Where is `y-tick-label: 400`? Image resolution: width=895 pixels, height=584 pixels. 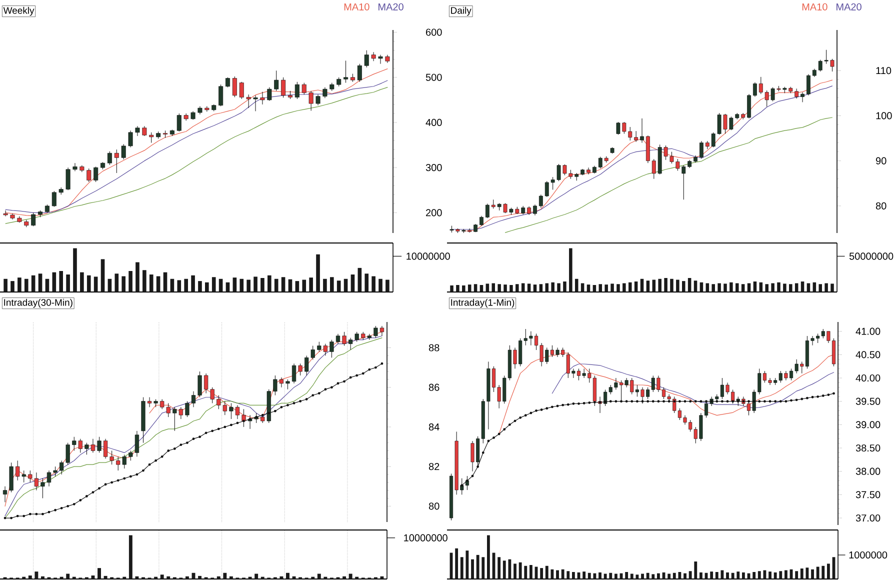
y-tick-label: 400 is located at coordinates (434, 122).